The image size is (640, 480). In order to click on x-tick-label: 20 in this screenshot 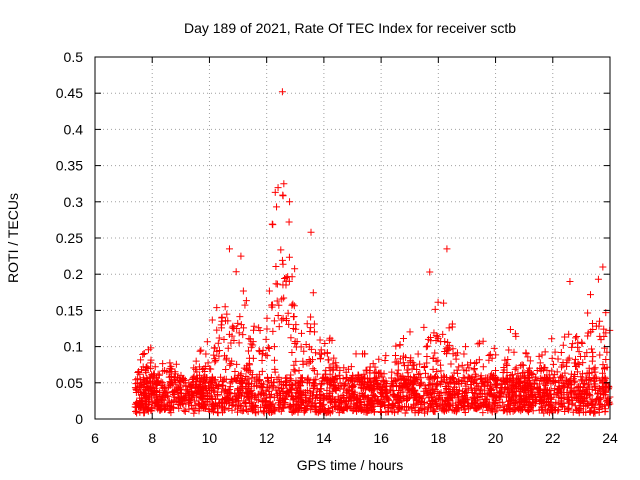, I will do `click(496, 438)`.